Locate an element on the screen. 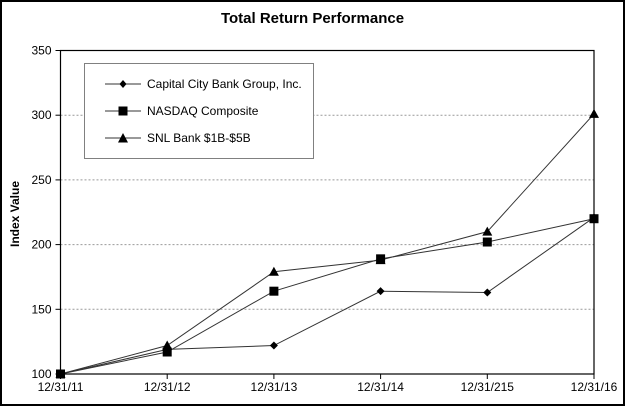  chart-title: Total Return Performance is located at coordinates (312, 18).